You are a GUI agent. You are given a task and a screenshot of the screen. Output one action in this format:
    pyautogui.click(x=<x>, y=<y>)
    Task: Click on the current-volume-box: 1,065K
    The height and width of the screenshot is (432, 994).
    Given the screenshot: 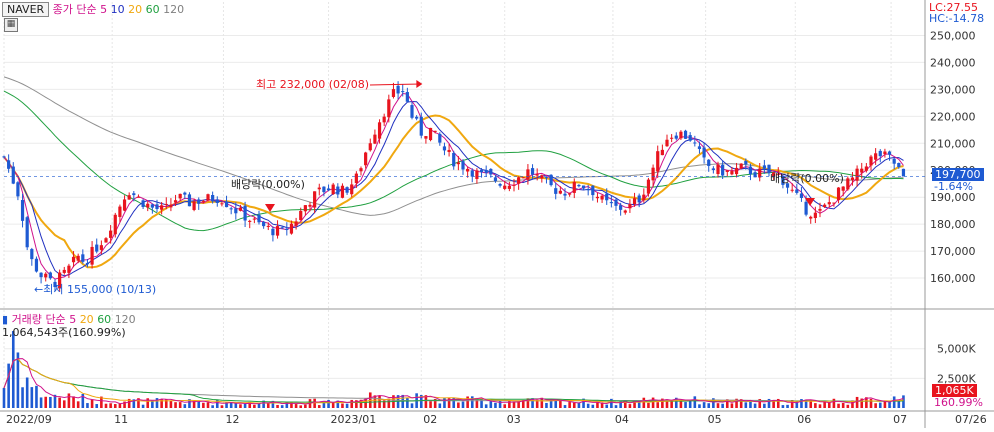 What is the action you would take?
    pyautogui.click(x=954, y=390)
    